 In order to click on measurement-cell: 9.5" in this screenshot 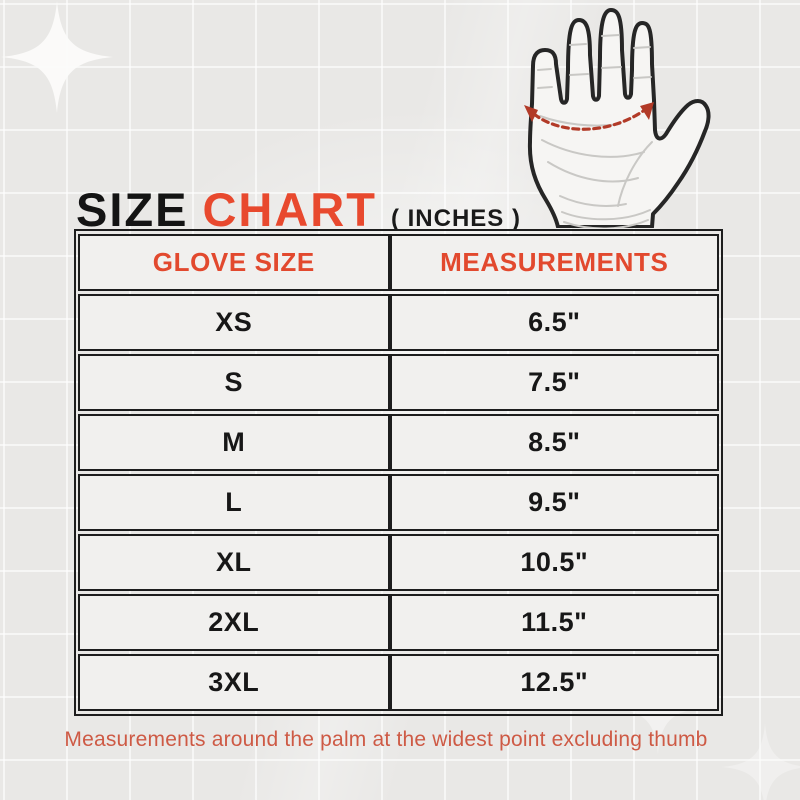, I will do `click(553, 502)`.